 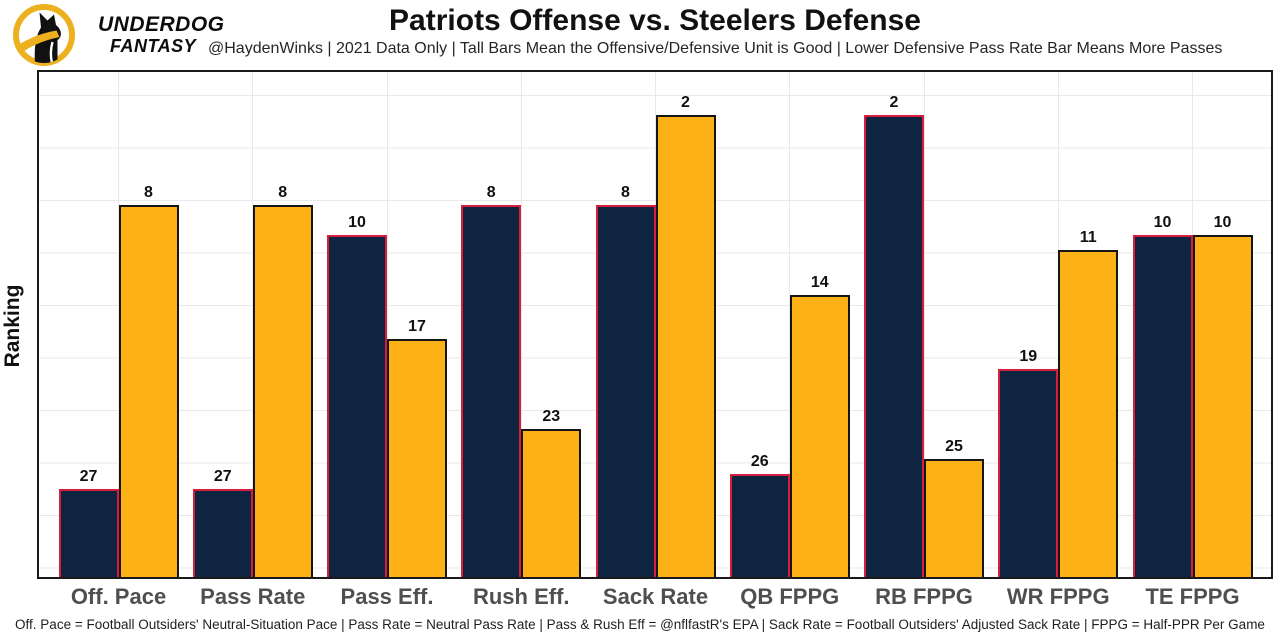 What do you see at coordinates (253, 596) in the screenshot?
I see `x-tick-label: Pass Rate` at bounding box center [253, 596].